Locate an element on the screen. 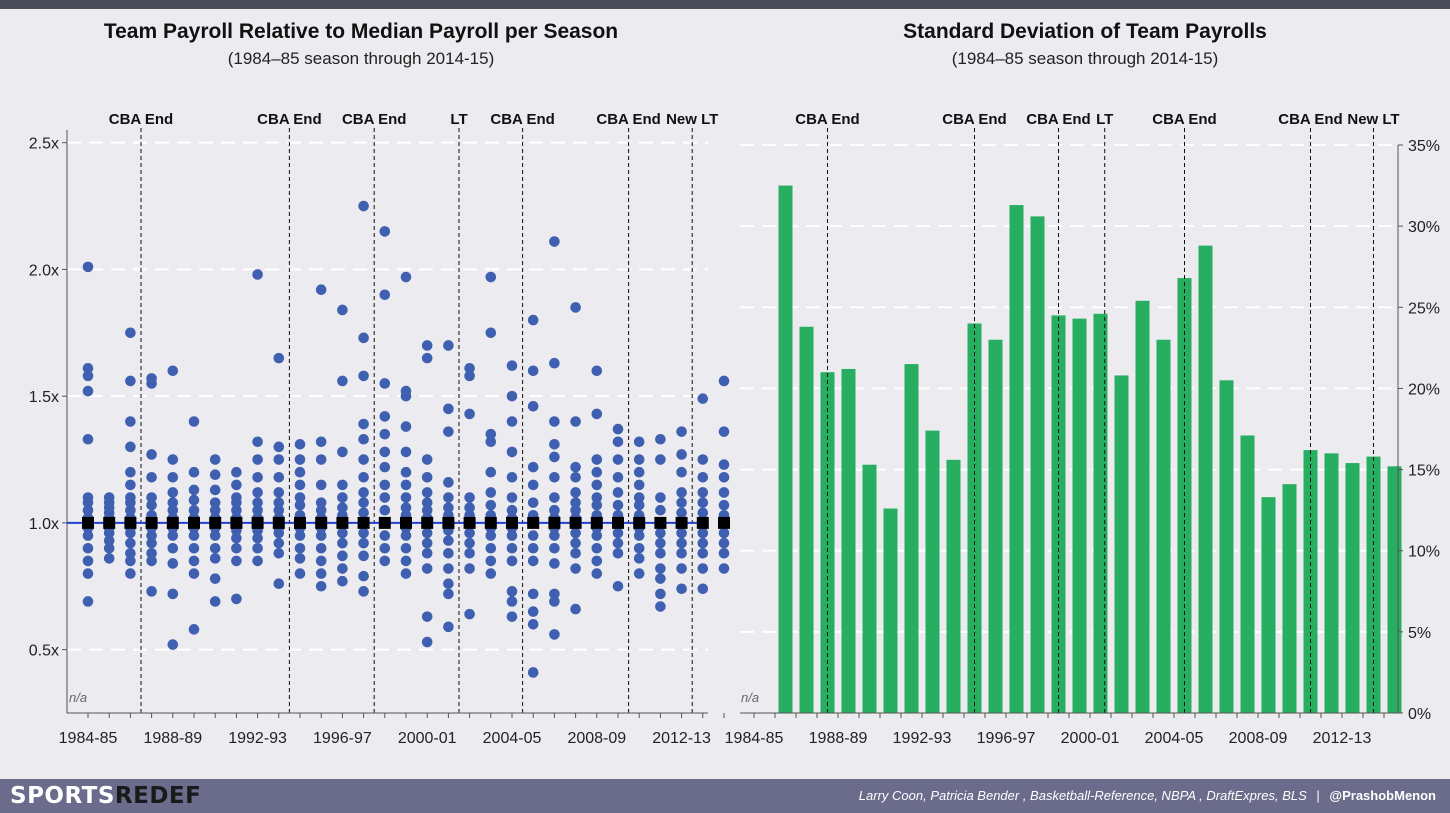  bar-x-tick-label: 2004-05 is located at coordinates (1174, 738).